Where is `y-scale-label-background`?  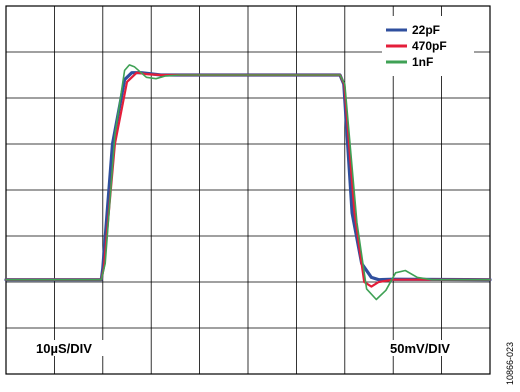 y-scale-label-background is located at coordinates (429, 348).